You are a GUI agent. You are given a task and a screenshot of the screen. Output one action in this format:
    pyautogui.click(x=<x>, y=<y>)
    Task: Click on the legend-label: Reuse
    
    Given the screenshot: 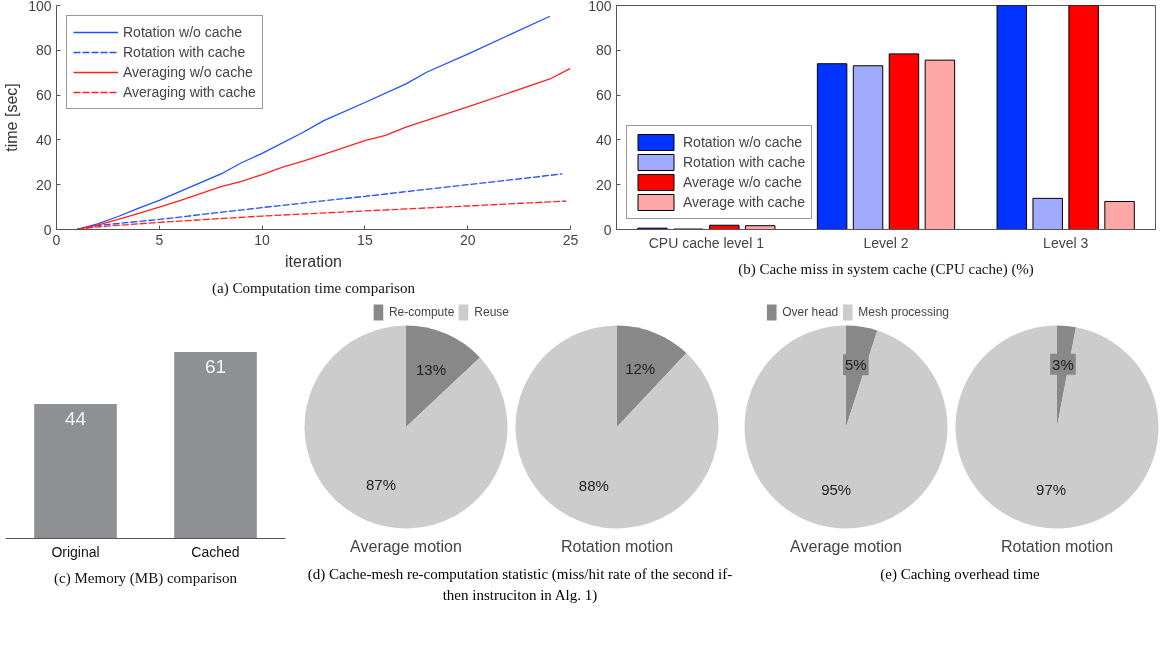 What is the action you would take?
    pyautogui.click(x=491, y=312)
    